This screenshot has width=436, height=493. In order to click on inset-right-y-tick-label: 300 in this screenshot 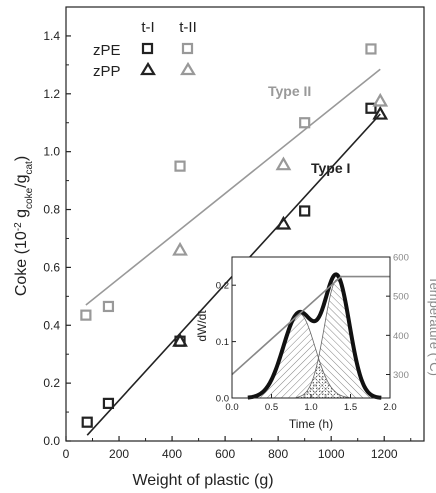, I will do `click(401, 375)`.